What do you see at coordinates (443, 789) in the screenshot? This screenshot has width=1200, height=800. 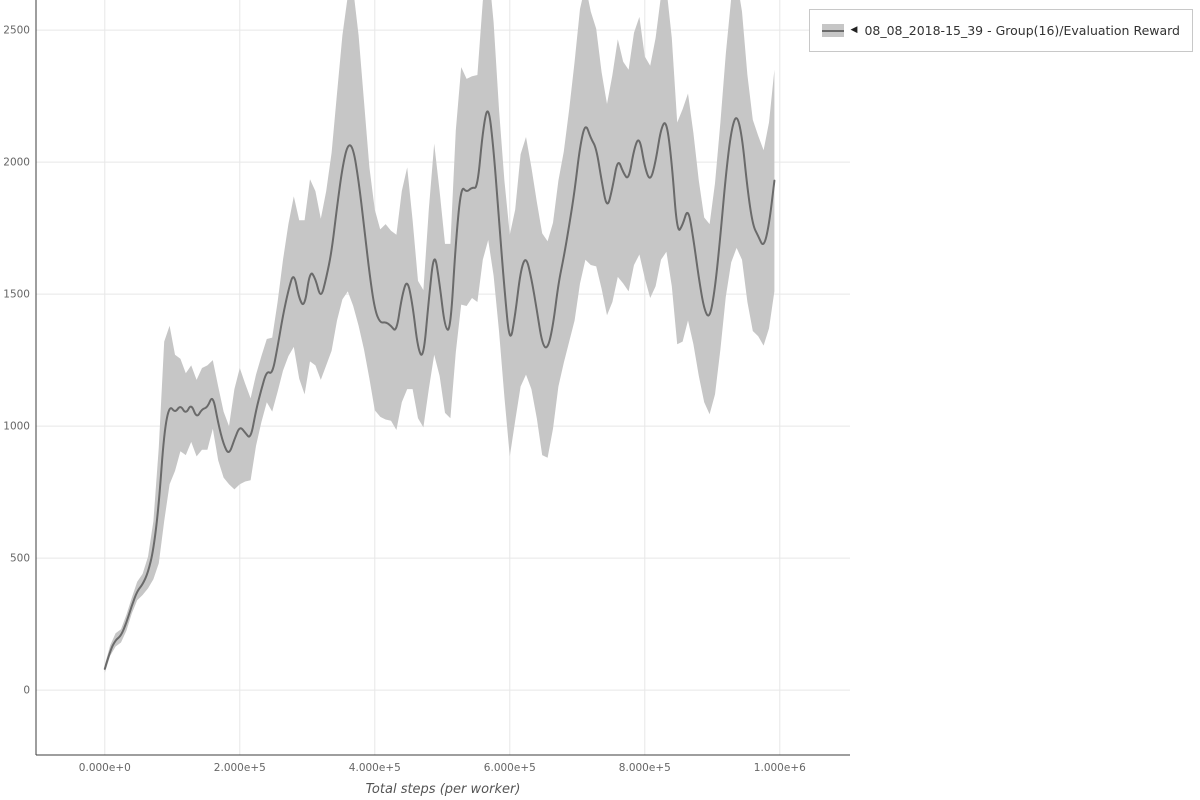 I see `x-axis-title: Total steps (per worker)` at bounding box center [443, 789].